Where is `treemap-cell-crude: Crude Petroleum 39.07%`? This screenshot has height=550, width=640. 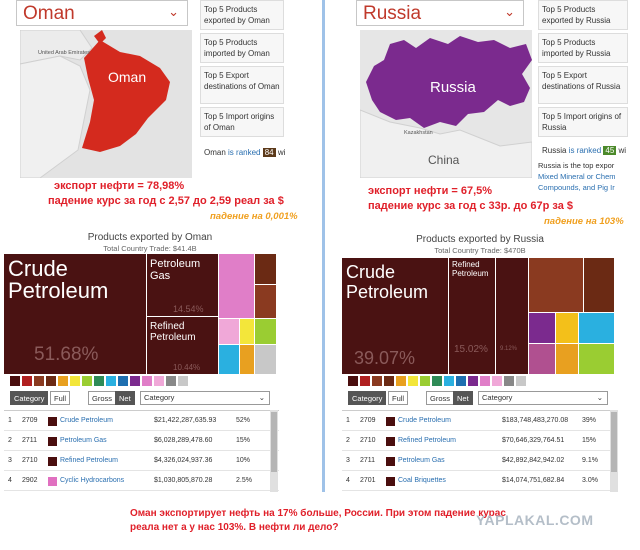
treemap-cell-crude: Crude Petroleum 39.07% is located at coordinates (395, 316).